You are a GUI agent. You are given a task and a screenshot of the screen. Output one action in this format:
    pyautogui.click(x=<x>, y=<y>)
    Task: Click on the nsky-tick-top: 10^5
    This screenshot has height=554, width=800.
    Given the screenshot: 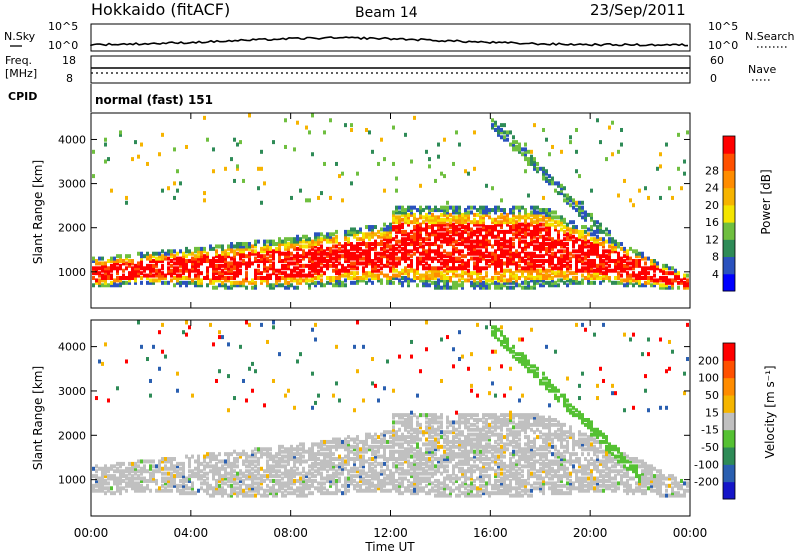 What is the action you would take?
    pyautogui.click(x=63, y=26)
    